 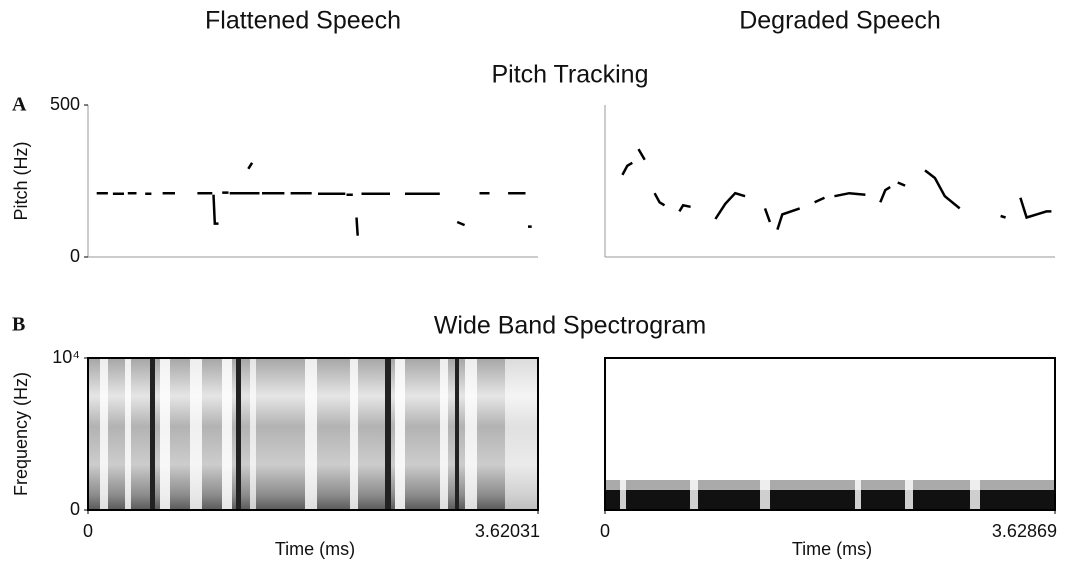 What do you see at coordinates (507, 531) in the screenshot?
I see `x-tick-label: 3.62031` at bounding box center [507, 531].